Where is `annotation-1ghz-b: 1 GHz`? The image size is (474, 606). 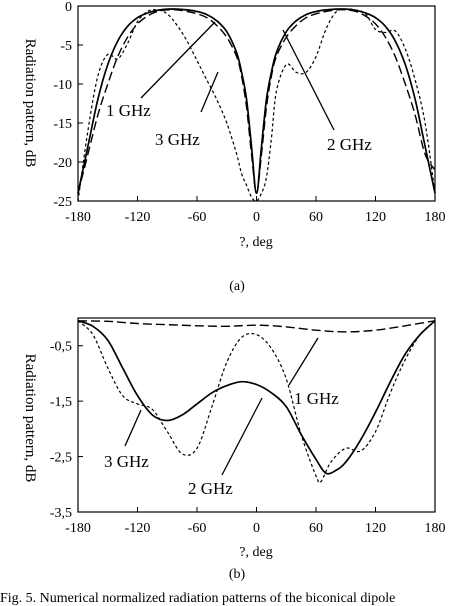 annotation-1ghz-b: 1 GHz is located at coordinates (316, 398).